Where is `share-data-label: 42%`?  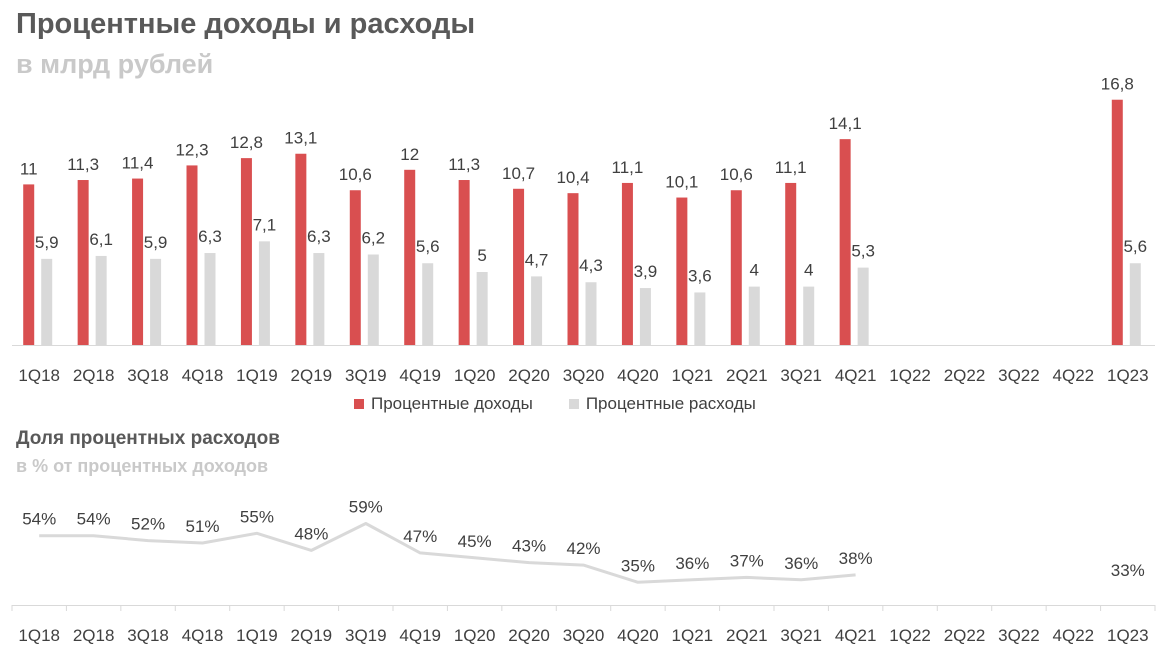 share-data-label: 42% is located at coordinates (583, 548).